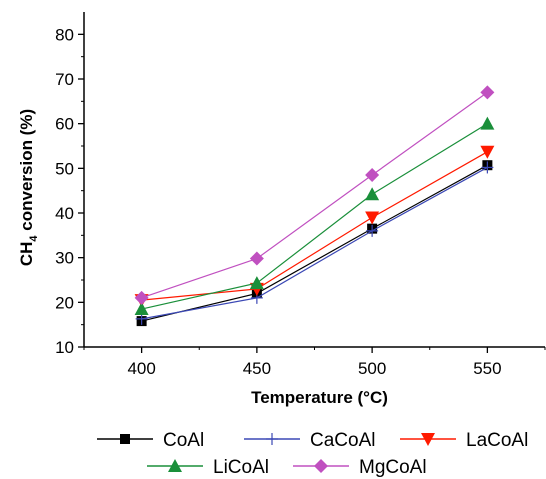  Describe the element at coordinates (64, 302) in the screenshot. I see `y-tick-label: 20` at that location.